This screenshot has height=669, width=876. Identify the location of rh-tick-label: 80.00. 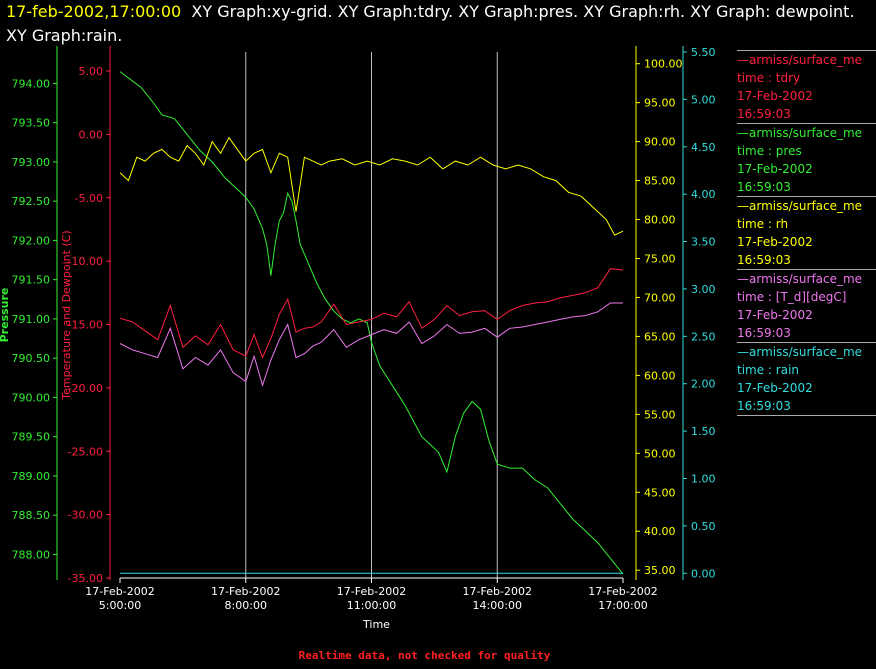
(660, 220).